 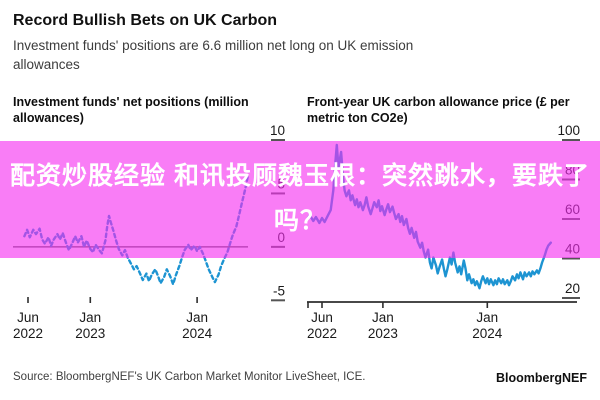 I want to click on overlay-text-line2: 吗？, so click(x=299, y=221).